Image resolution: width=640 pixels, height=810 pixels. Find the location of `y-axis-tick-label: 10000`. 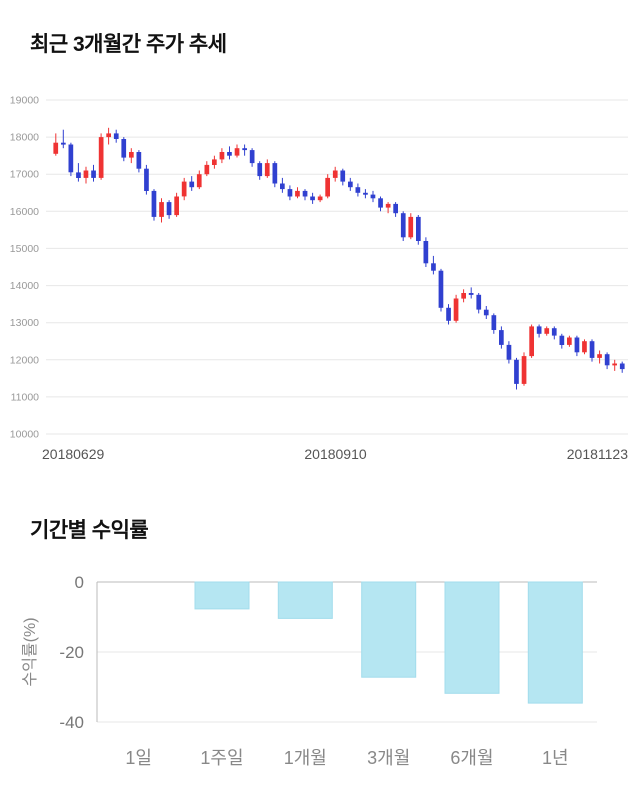

y-axis-tick-label: 10000 is located at coordinates (24, 435).